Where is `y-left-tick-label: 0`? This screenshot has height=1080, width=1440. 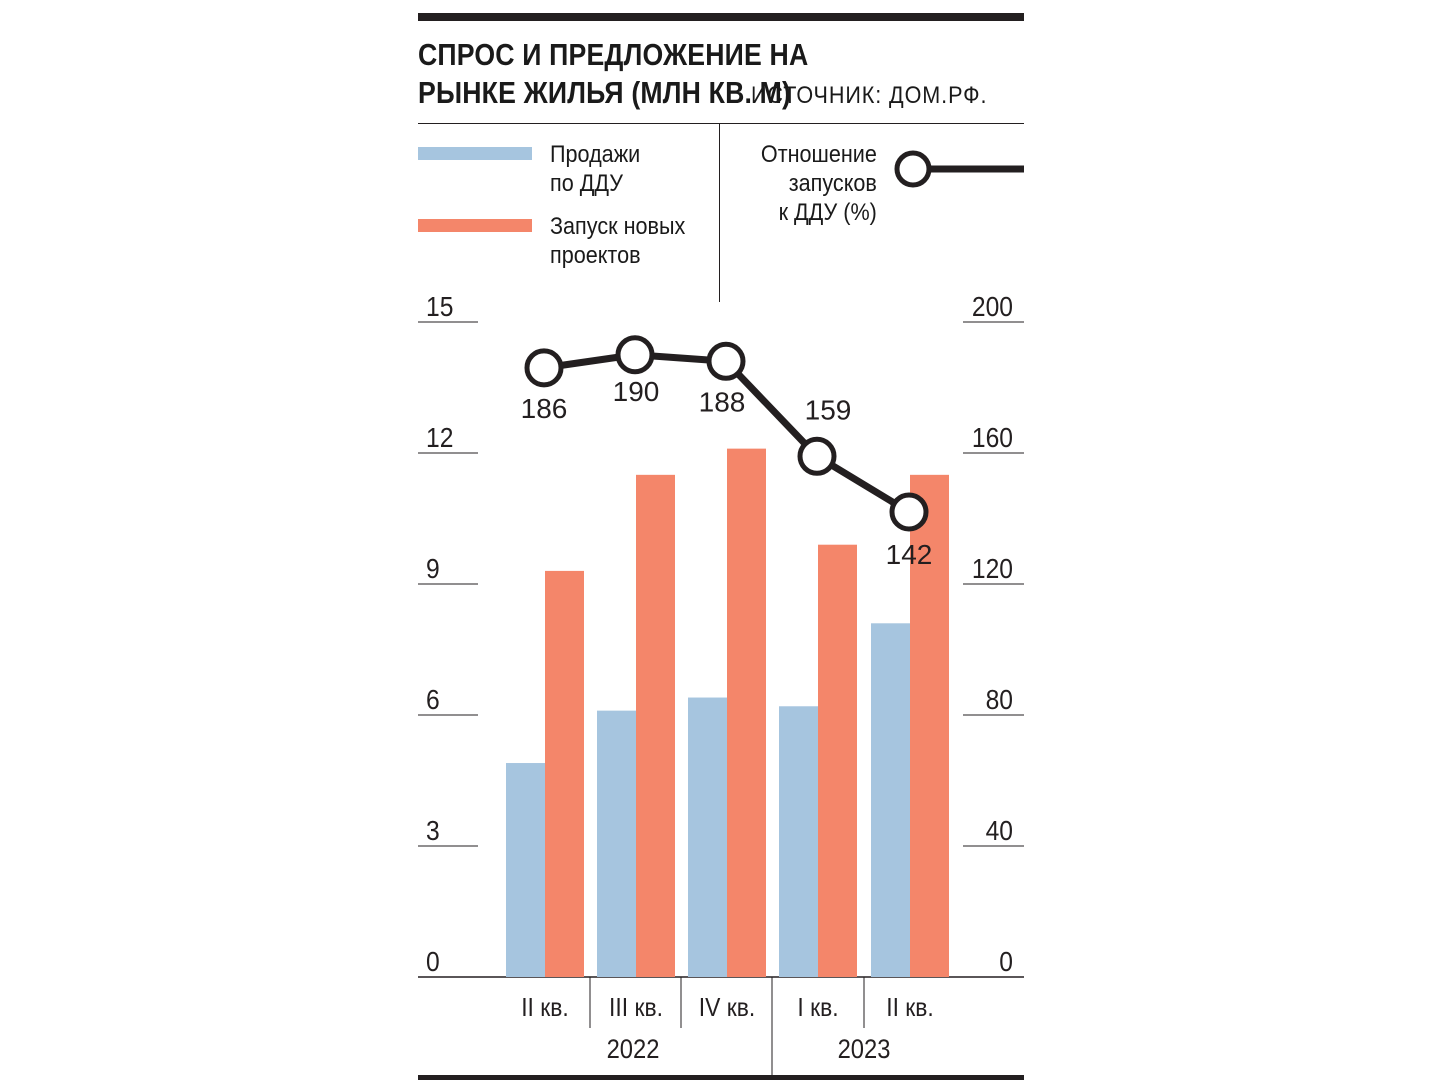
y-left-tick-label: 0 is located at coordinates (433, 962).